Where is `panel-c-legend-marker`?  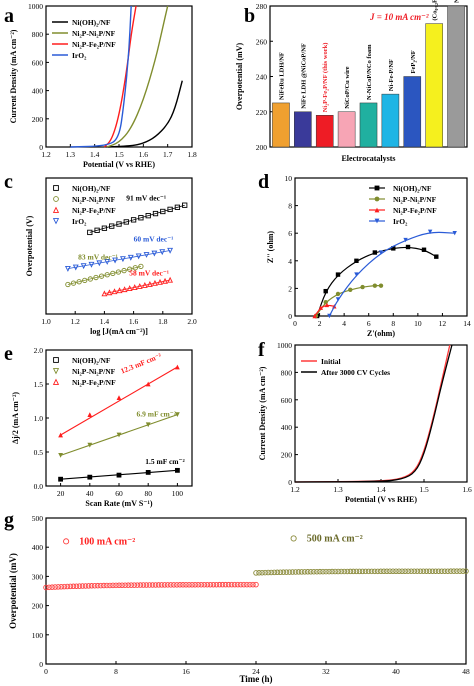
panel-c-legend-marker is located at coordinates (56, 209).